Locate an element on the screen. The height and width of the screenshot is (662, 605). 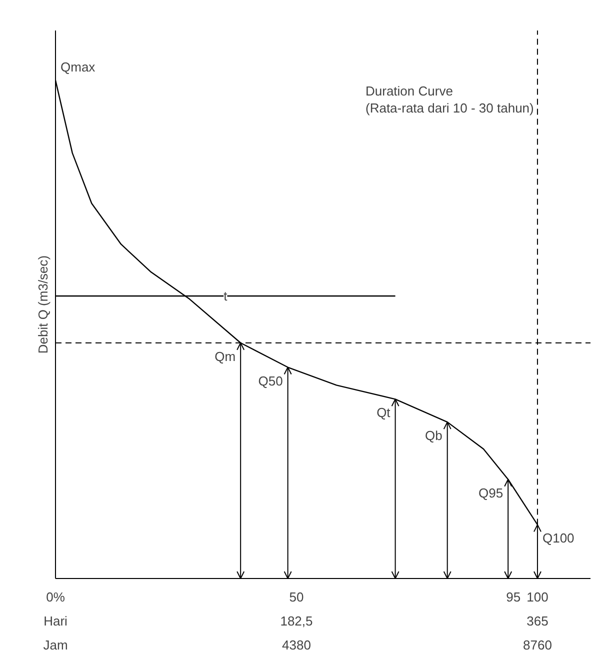
annotation: (Rata-rata dari 10 - 30 tahun) is located at coordinates (450, 108).